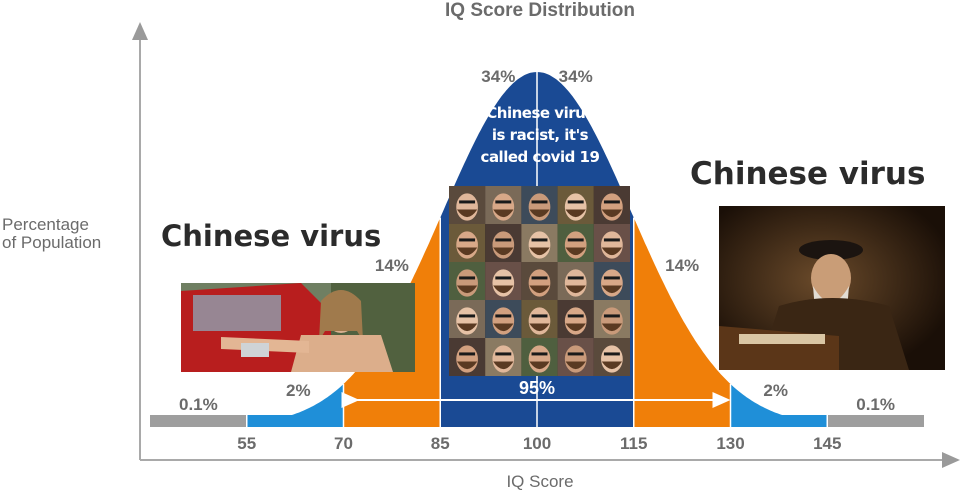  What do you see at coordinates (537, 443) in the screenshot?
I see `x-tick-label-4: 100` at bounding box center [537, 443].